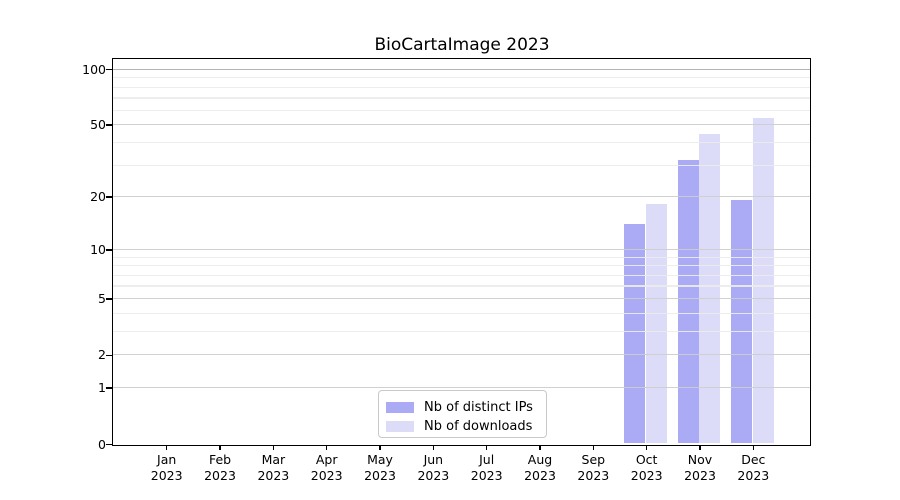  I want to click on x-tick-label: Dec 2023, so click(753, 468).